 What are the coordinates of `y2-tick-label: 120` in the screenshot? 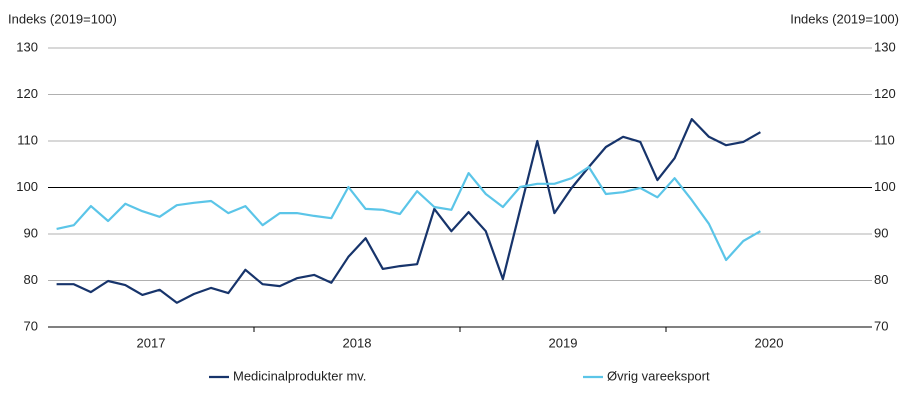 It's located at (885, 93).